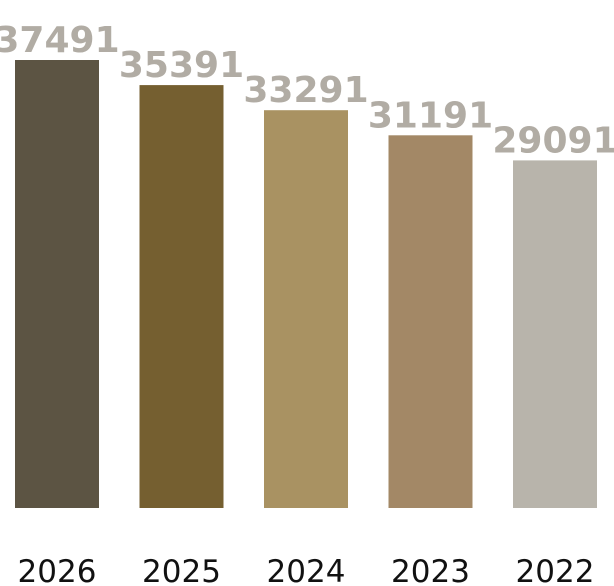 The height and width of the screenshot is (586, 614). Describe the element at coordinates (181, 570) in the screenshot. I see `category-label-2025: 2025` at that location.